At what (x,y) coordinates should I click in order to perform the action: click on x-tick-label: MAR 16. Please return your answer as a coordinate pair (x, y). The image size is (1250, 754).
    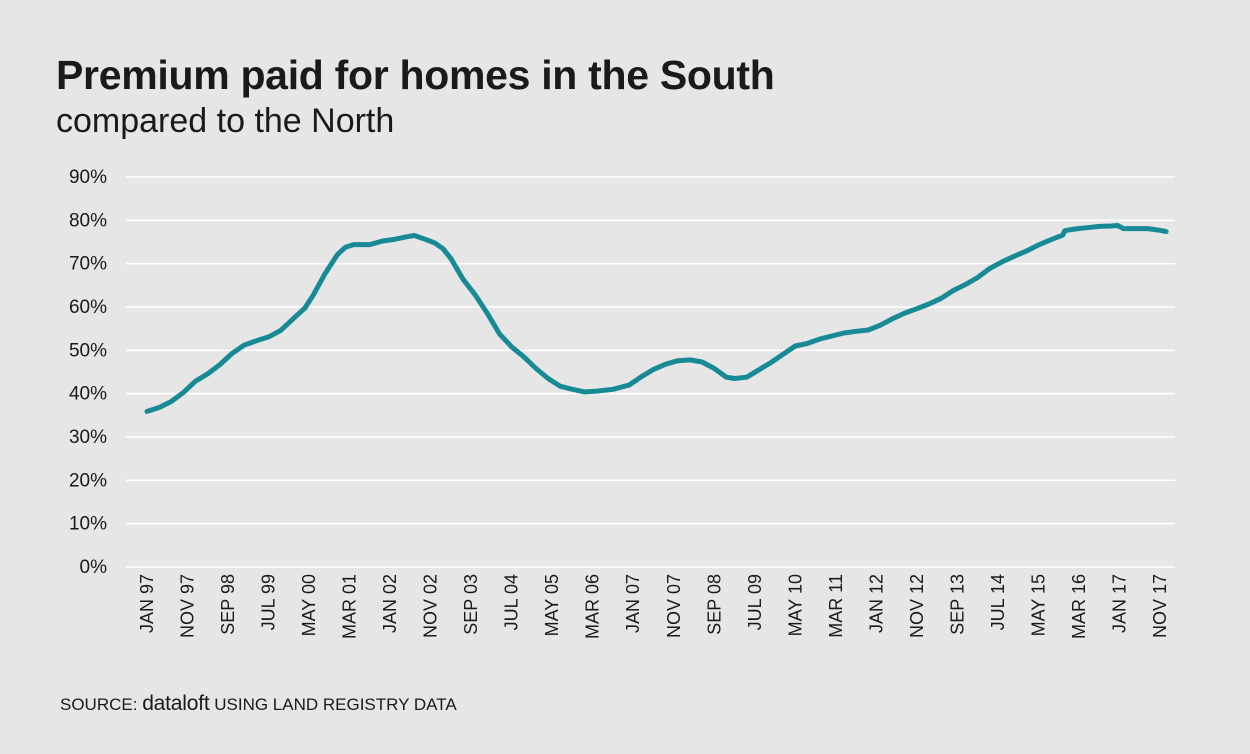
    Looking at the image, I should click on (1079, 606).